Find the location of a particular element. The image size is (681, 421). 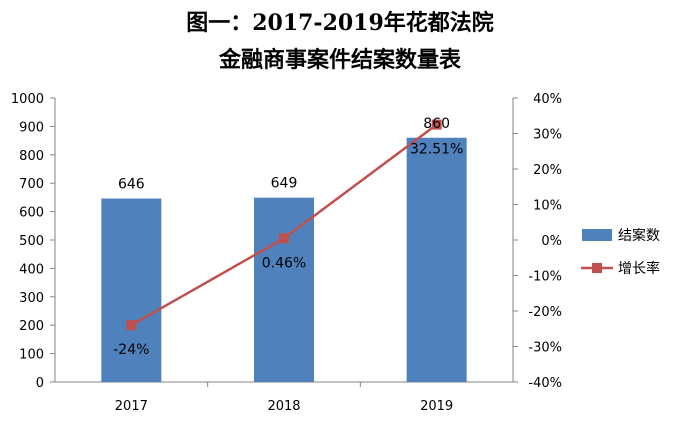

y-right-tick-label: -40% is located at coordinates (545, 383).